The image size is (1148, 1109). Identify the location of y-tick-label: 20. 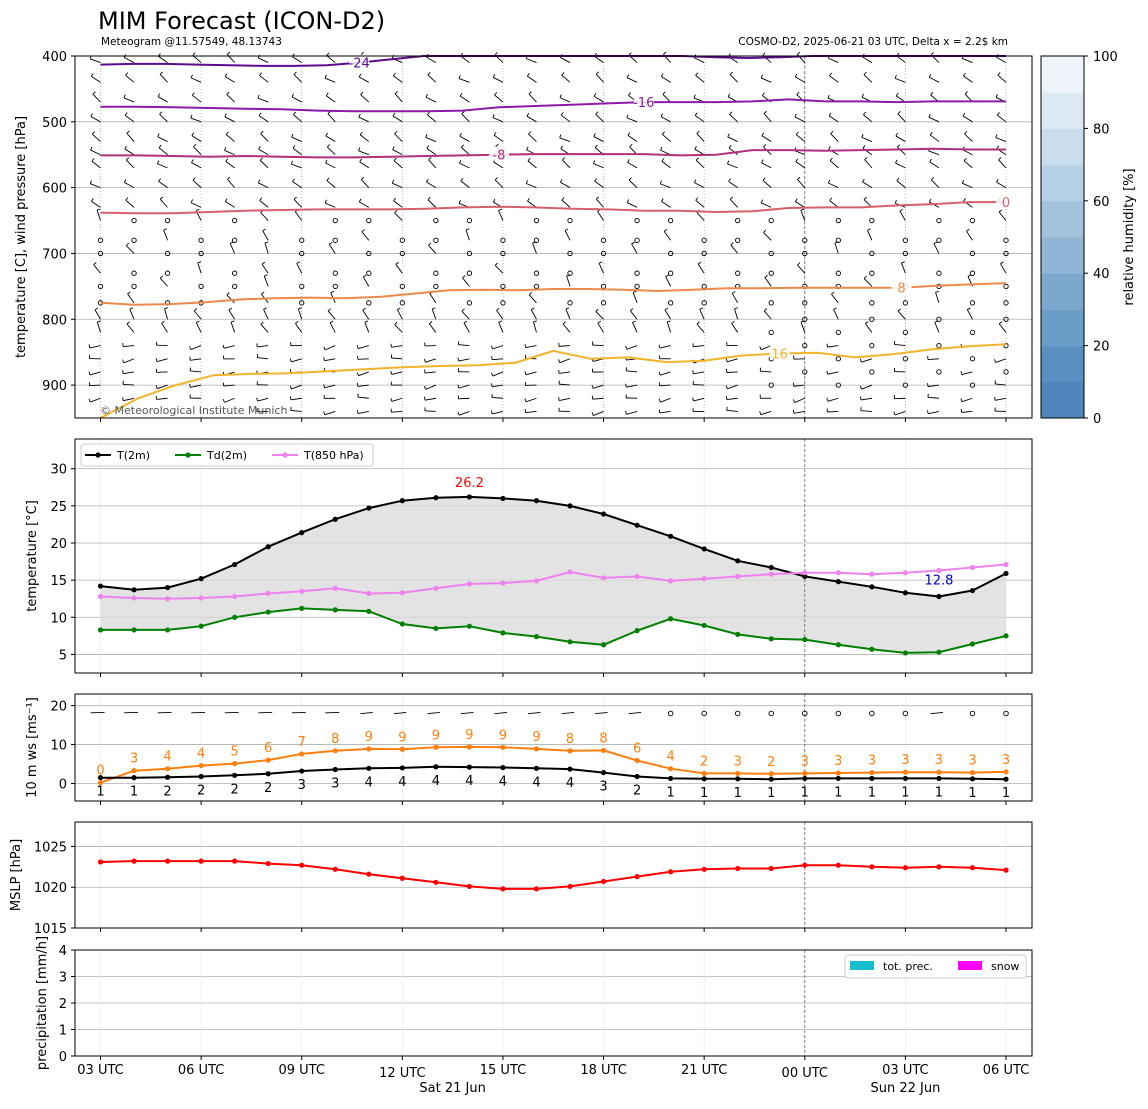
(58, 707).